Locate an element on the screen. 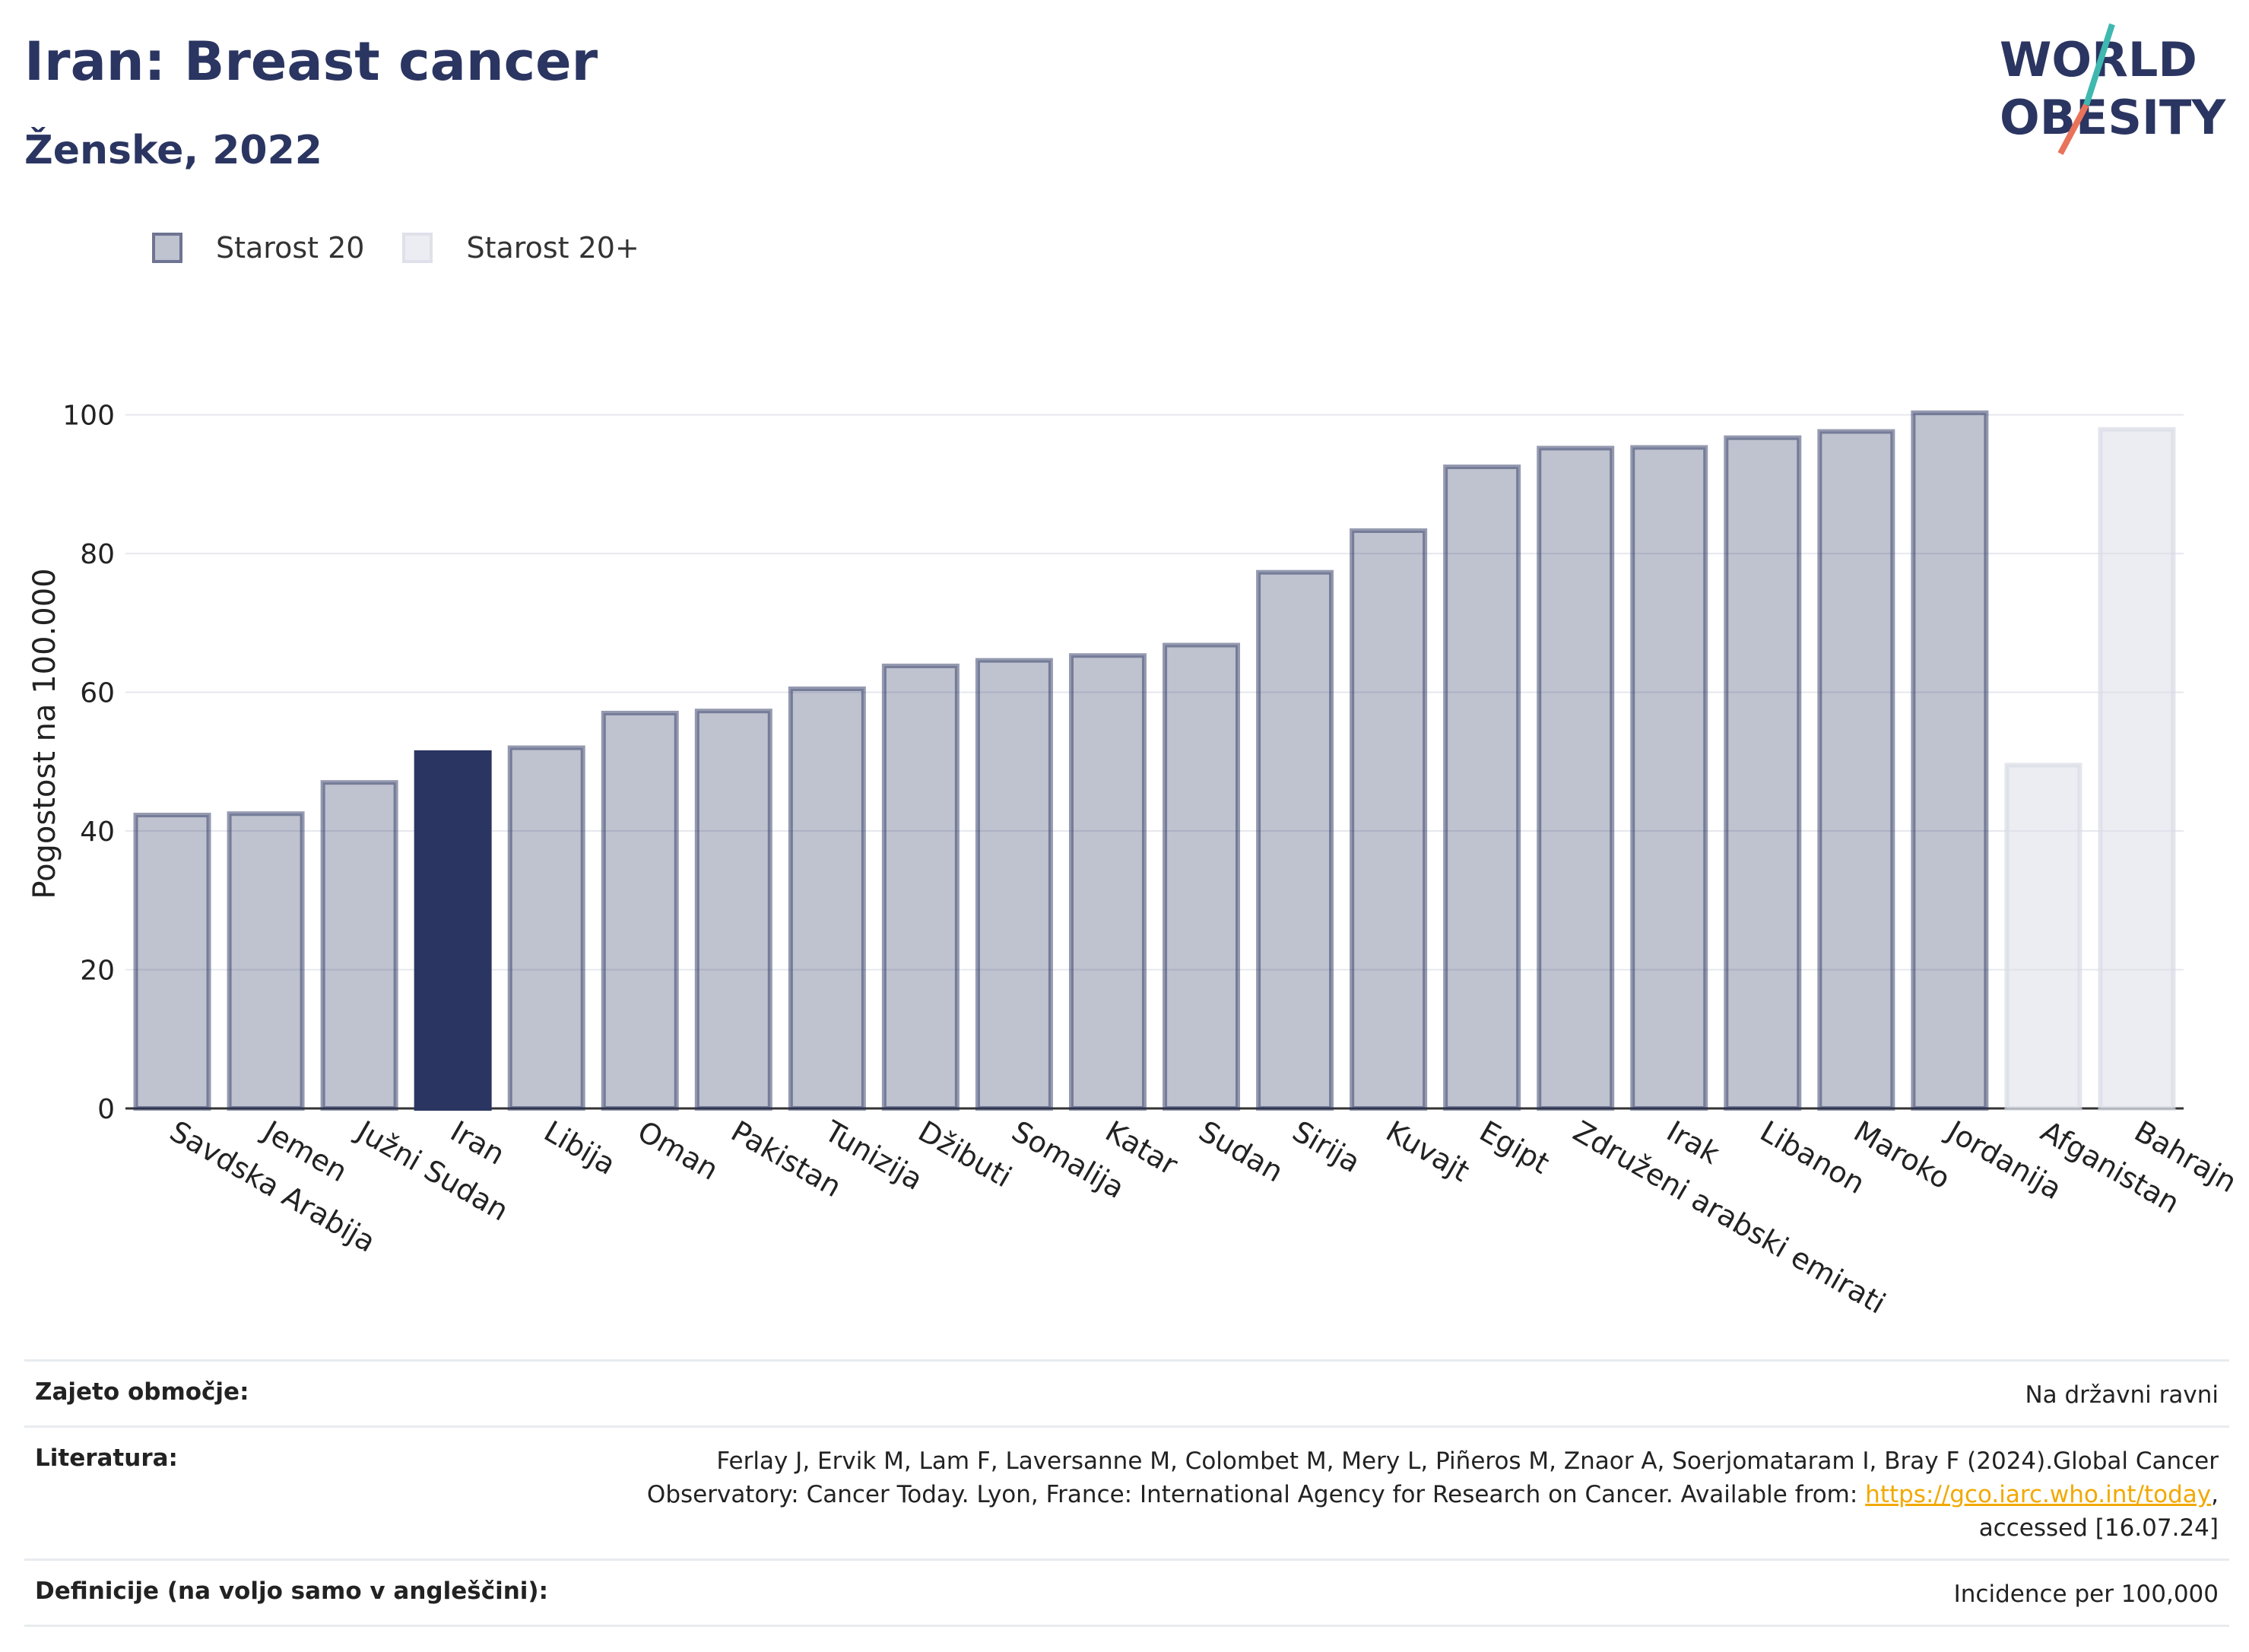 Image resolution: width=2249 pixels, height=1652 pixels. info-value: Na državni ravni is located at coordinates (2122, 1395).